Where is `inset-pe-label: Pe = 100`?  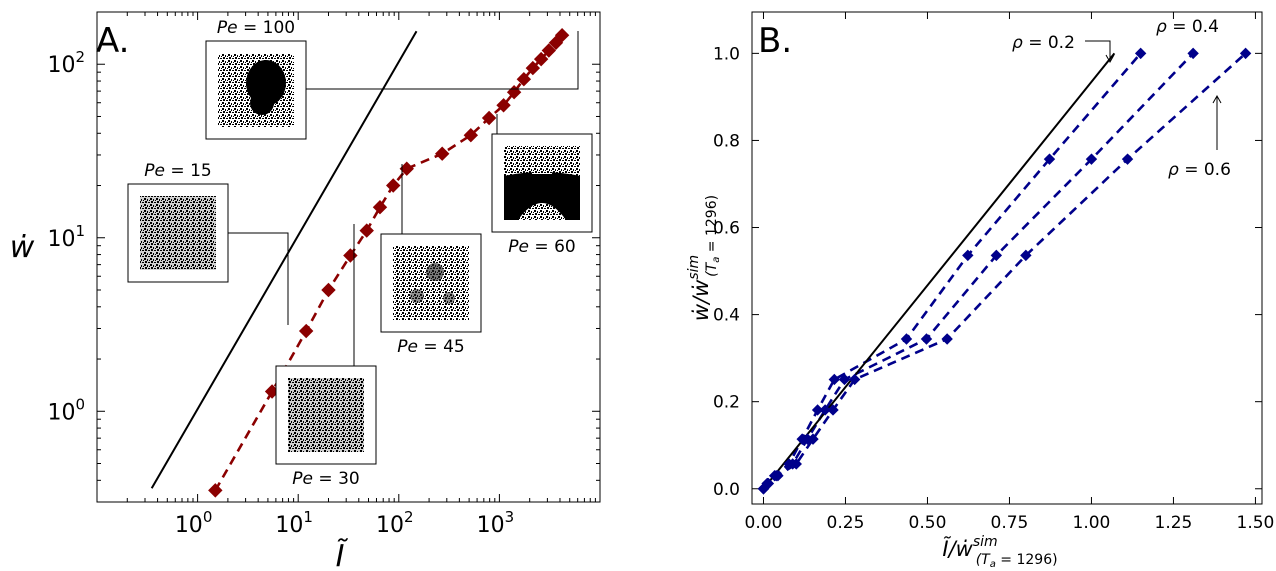
inset-pe-label: Pe = 100 is located at coordinates (256, 28).